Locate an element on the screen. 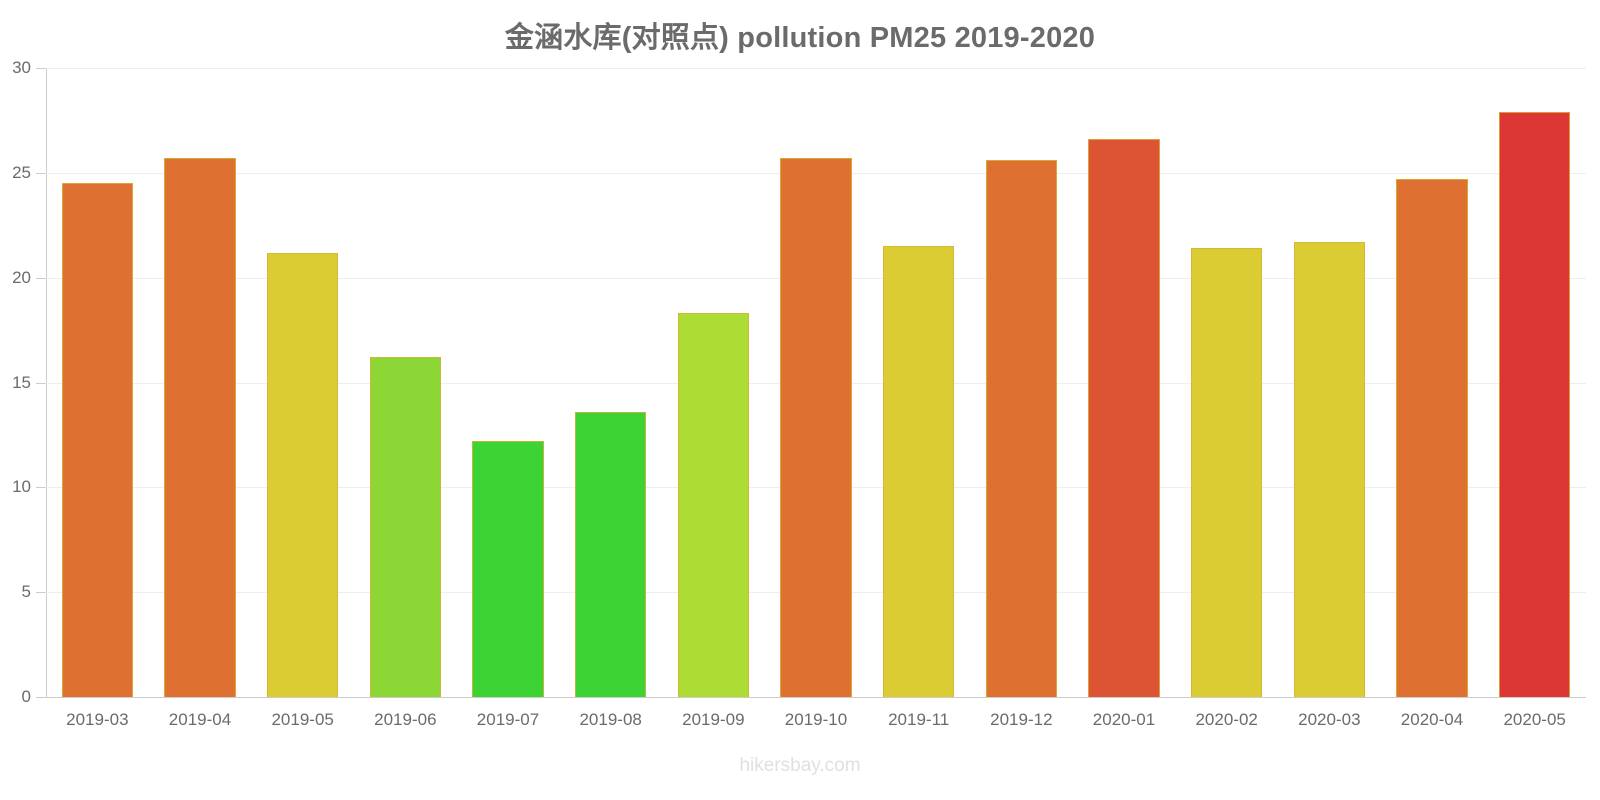 The width and height of the screenshot is (1600, 800). x-axis-tick-label: 2019-06 is located at coordinates (405, 719).